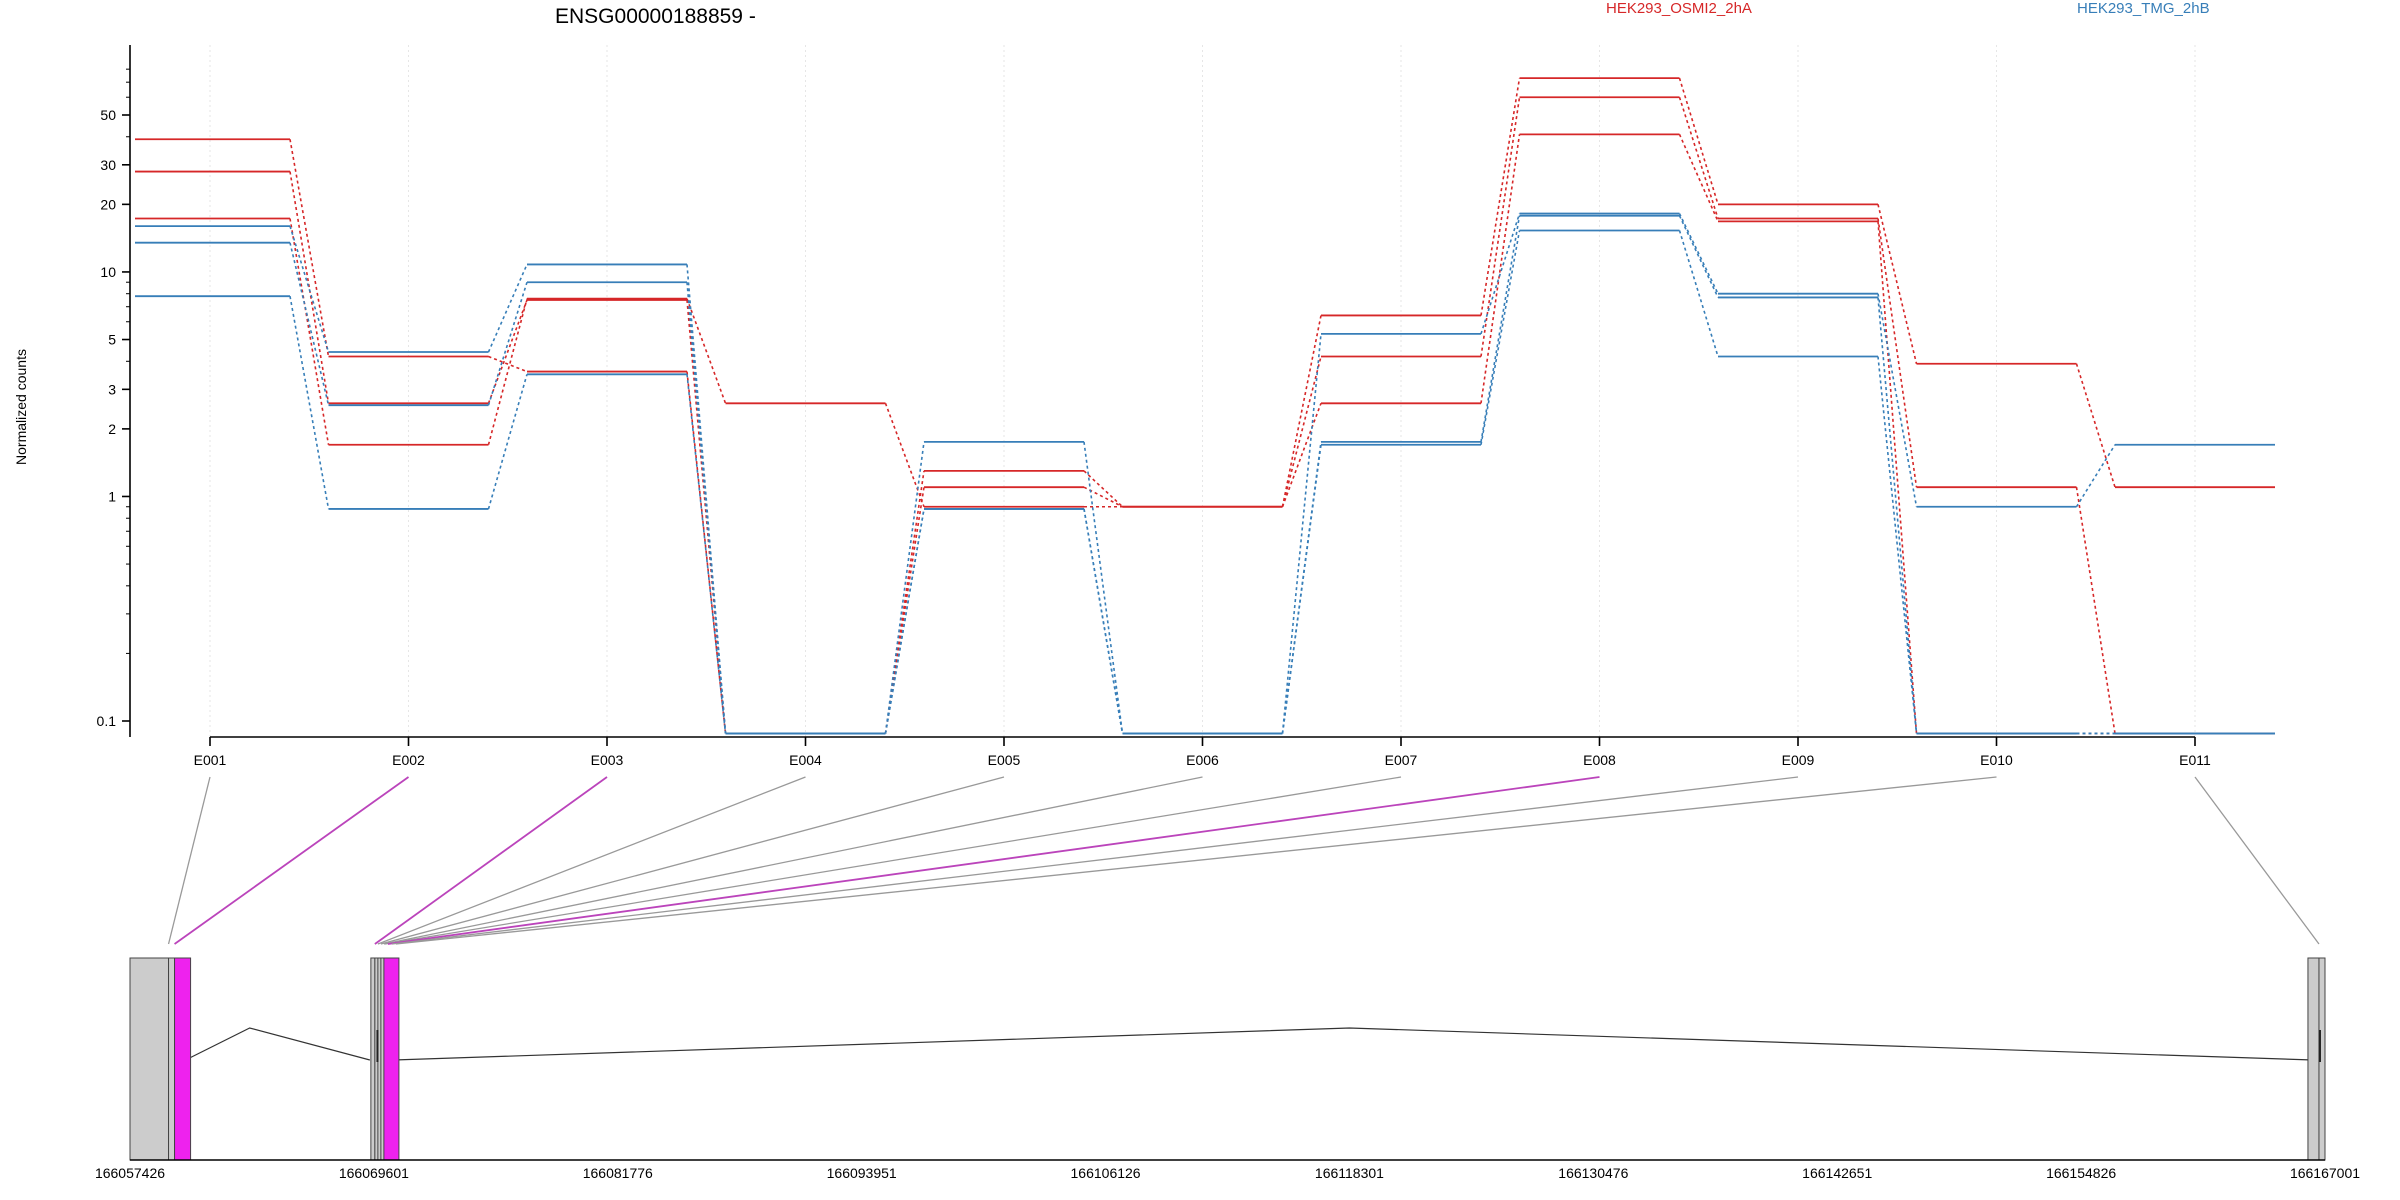  I want to click on connector-e005, so click(692, 860).